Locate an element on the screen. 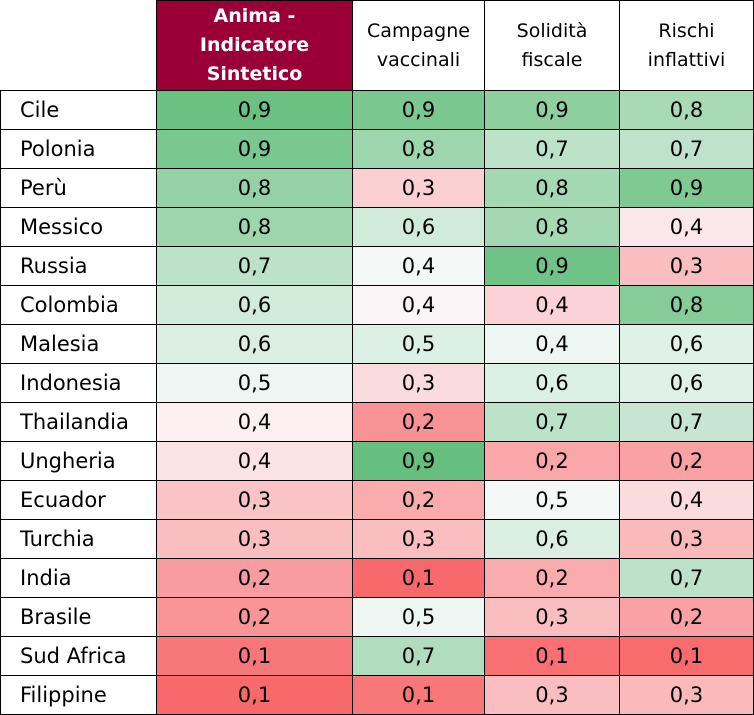  table-row: Brasile 0,2 0,5 0,3 0,2 is located at coordinates (377, 617).